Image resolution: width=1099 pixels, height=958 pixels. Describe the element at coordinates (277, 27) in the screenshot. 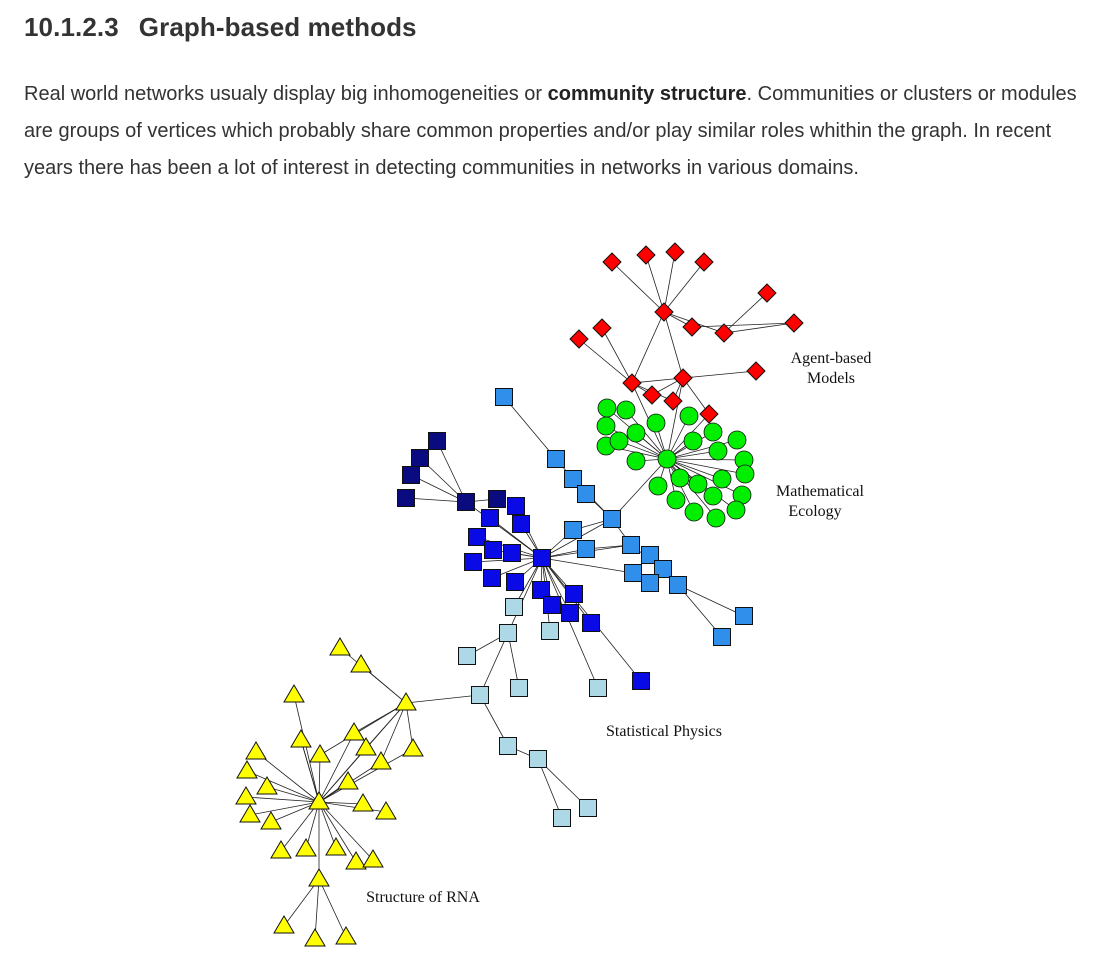

I see `section-title: Graph-based methods` at that location.